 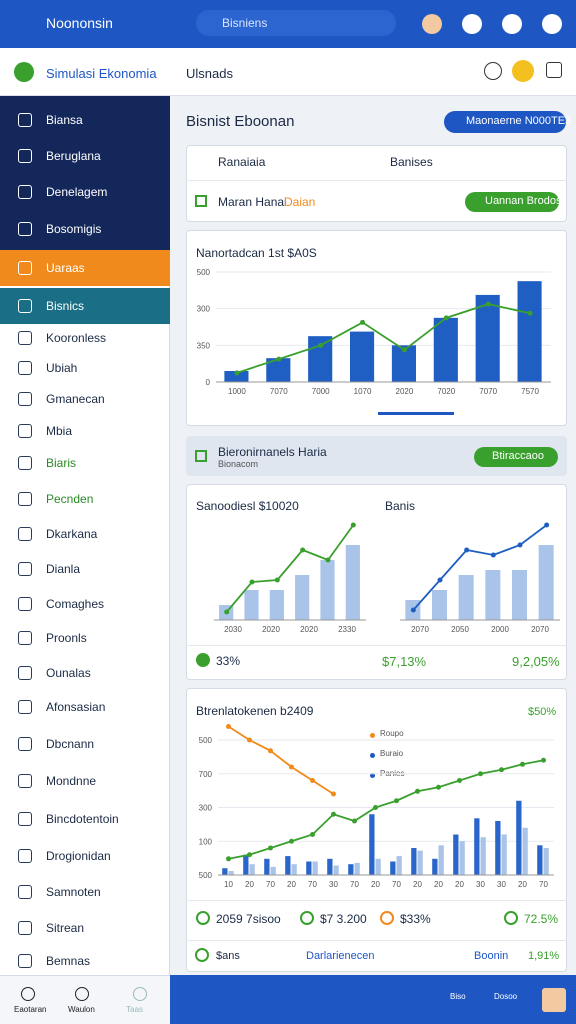 What do you see at coordinates (76, 707) in the screenshot?
I see `sidebar-item: Afonsasian` at bounding box center [76, 707].